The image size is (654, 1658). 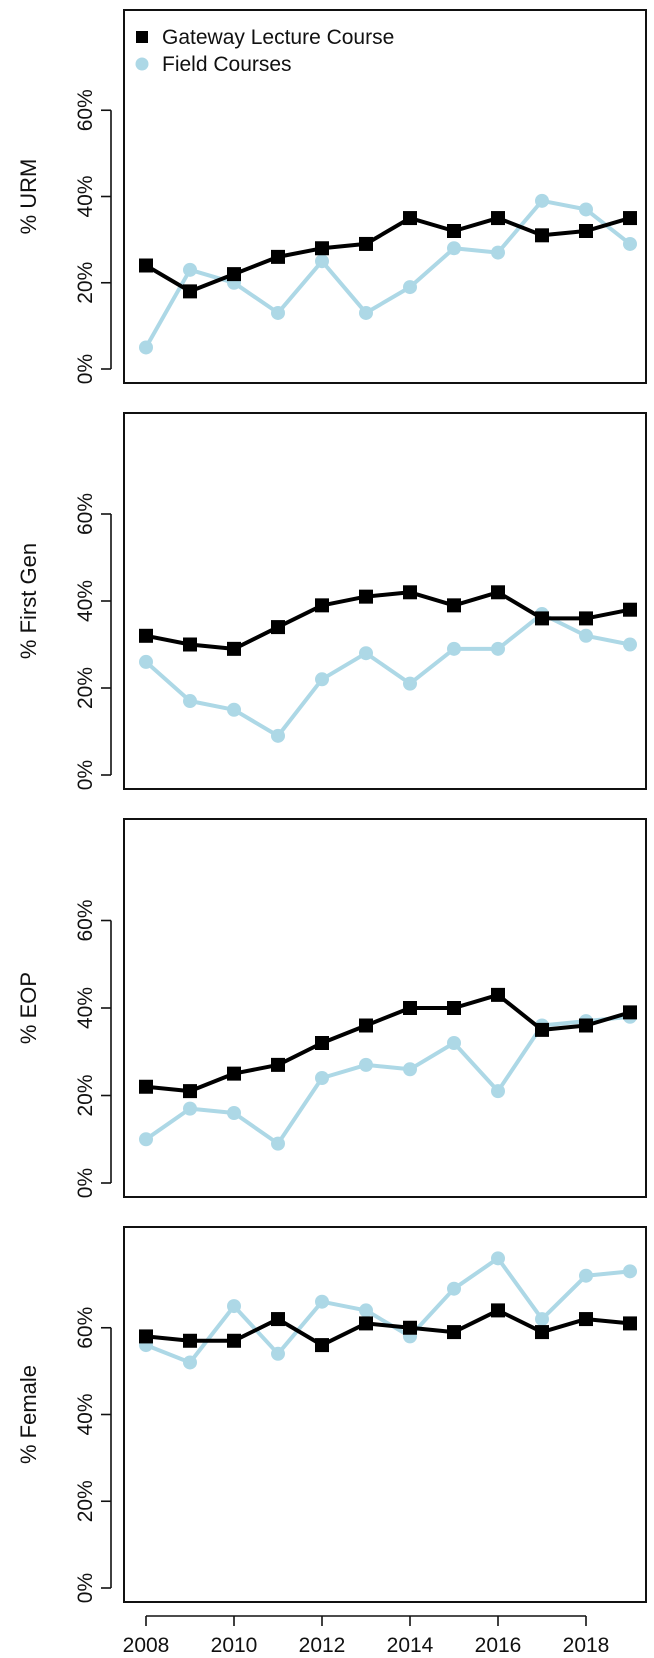 What do you see at coordinates (142, 64) in the screenshot?
I see `legend-marker-field` at bounding box center [142, 64].